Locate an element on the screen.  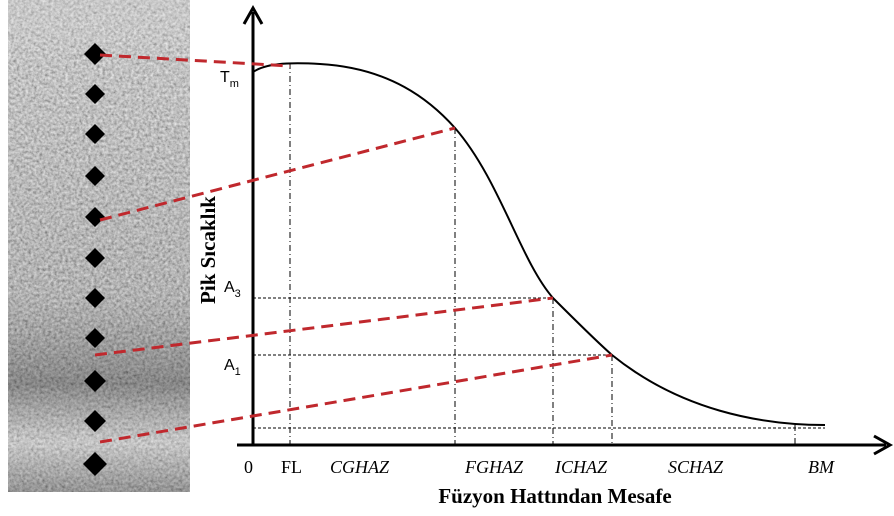
x-axis-label: Füzyon Hattından Mesafe is located at coordinates (554, 496).